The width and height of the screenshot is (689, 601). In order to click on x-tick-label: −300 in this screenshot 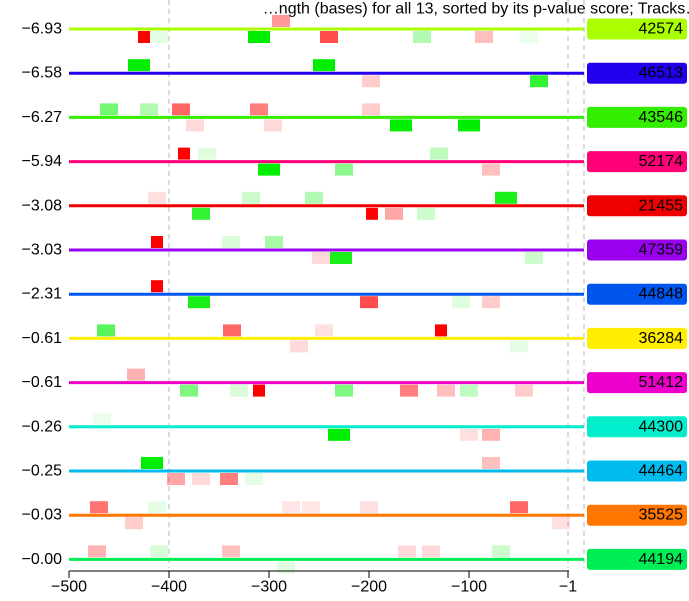, I will do `click(269, 586)`.